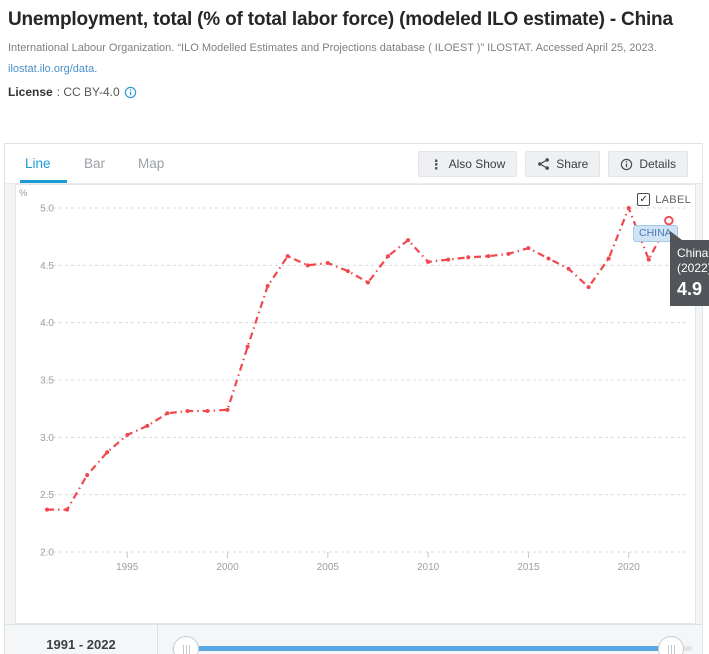 The width and height of the screenshot is (709, 654). What do you see at coordinates (227, 567) in the screenshot?
I see `svg-text: 2000` at bounding box center [227, 567].